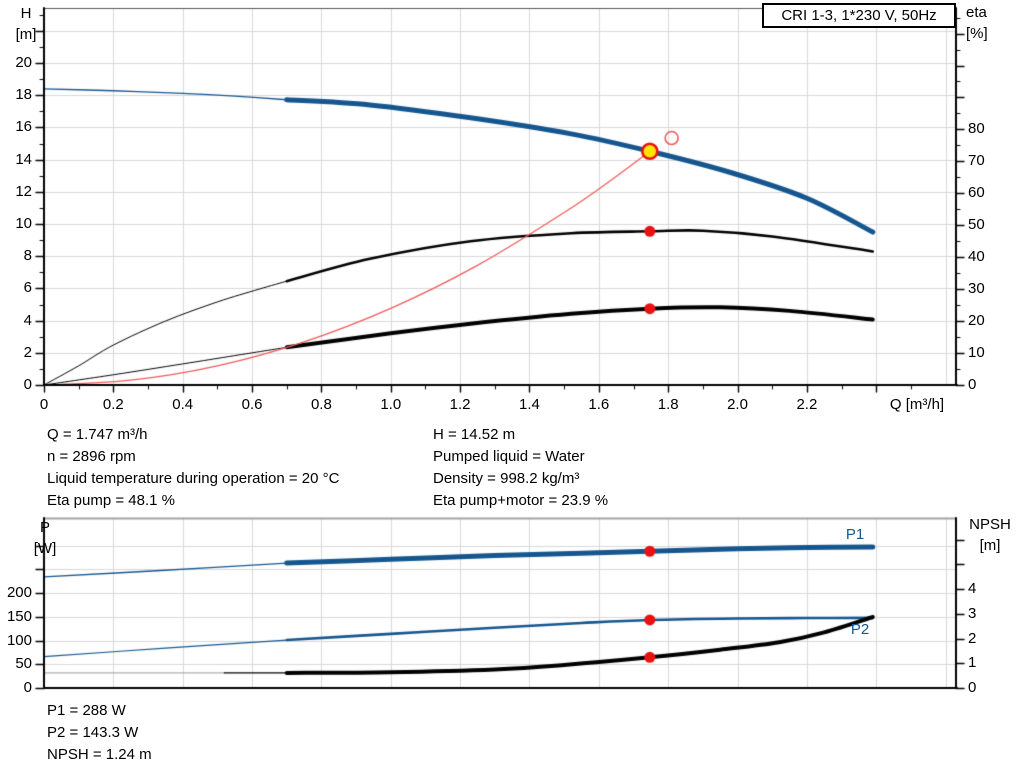 The height and width of the screenshot is (781, 1024). What do you see at coordinates (988, 23) in the screenshot?
I see `eta-axis-title: eta [%]` at bounding box center [988, 23].